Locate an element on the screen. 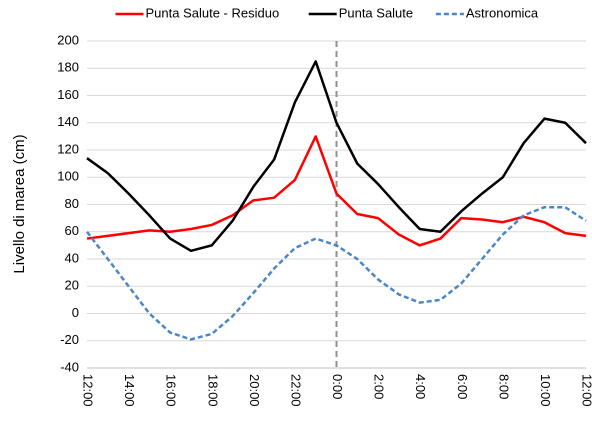 The image size is (592, 423). x-tick-label: 18:00 is located at coordinates (212, 390).